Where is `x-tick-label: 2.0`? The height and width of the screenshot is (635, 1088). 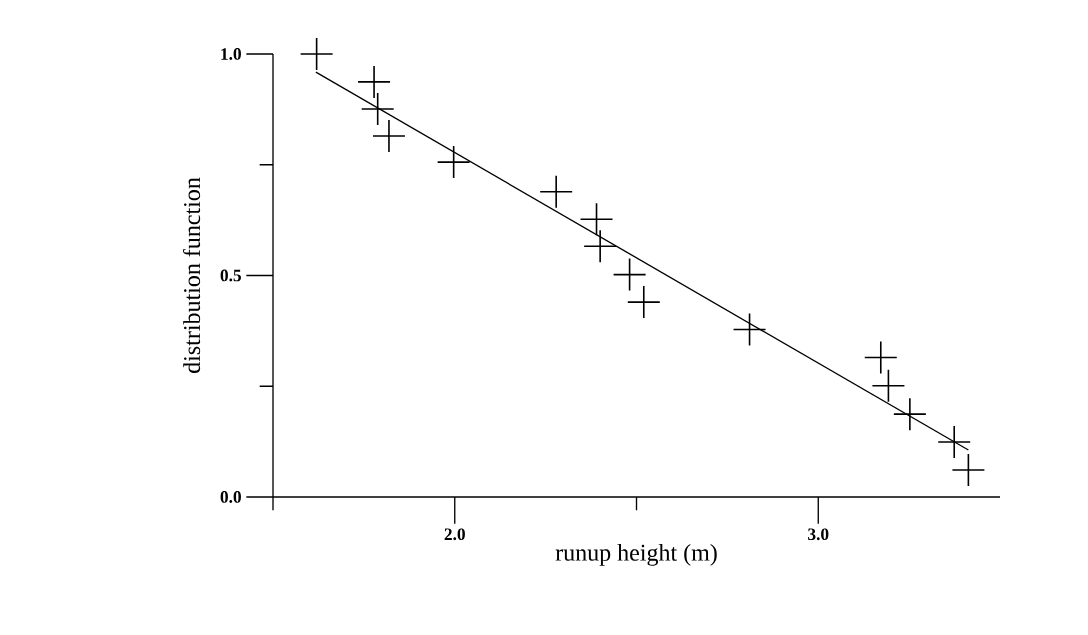
x-tick-label: 2.0 is located at coordinates (454, 534).